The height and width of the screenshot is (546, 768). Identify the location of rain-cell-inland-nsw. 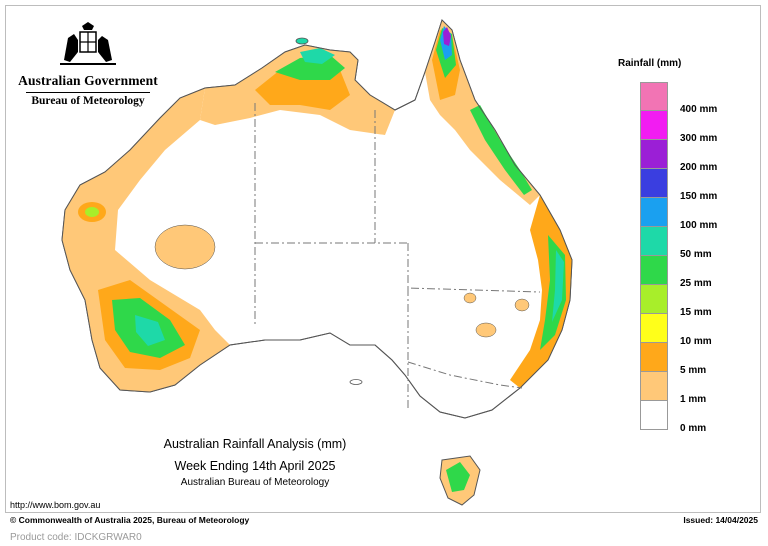
(486, 330).